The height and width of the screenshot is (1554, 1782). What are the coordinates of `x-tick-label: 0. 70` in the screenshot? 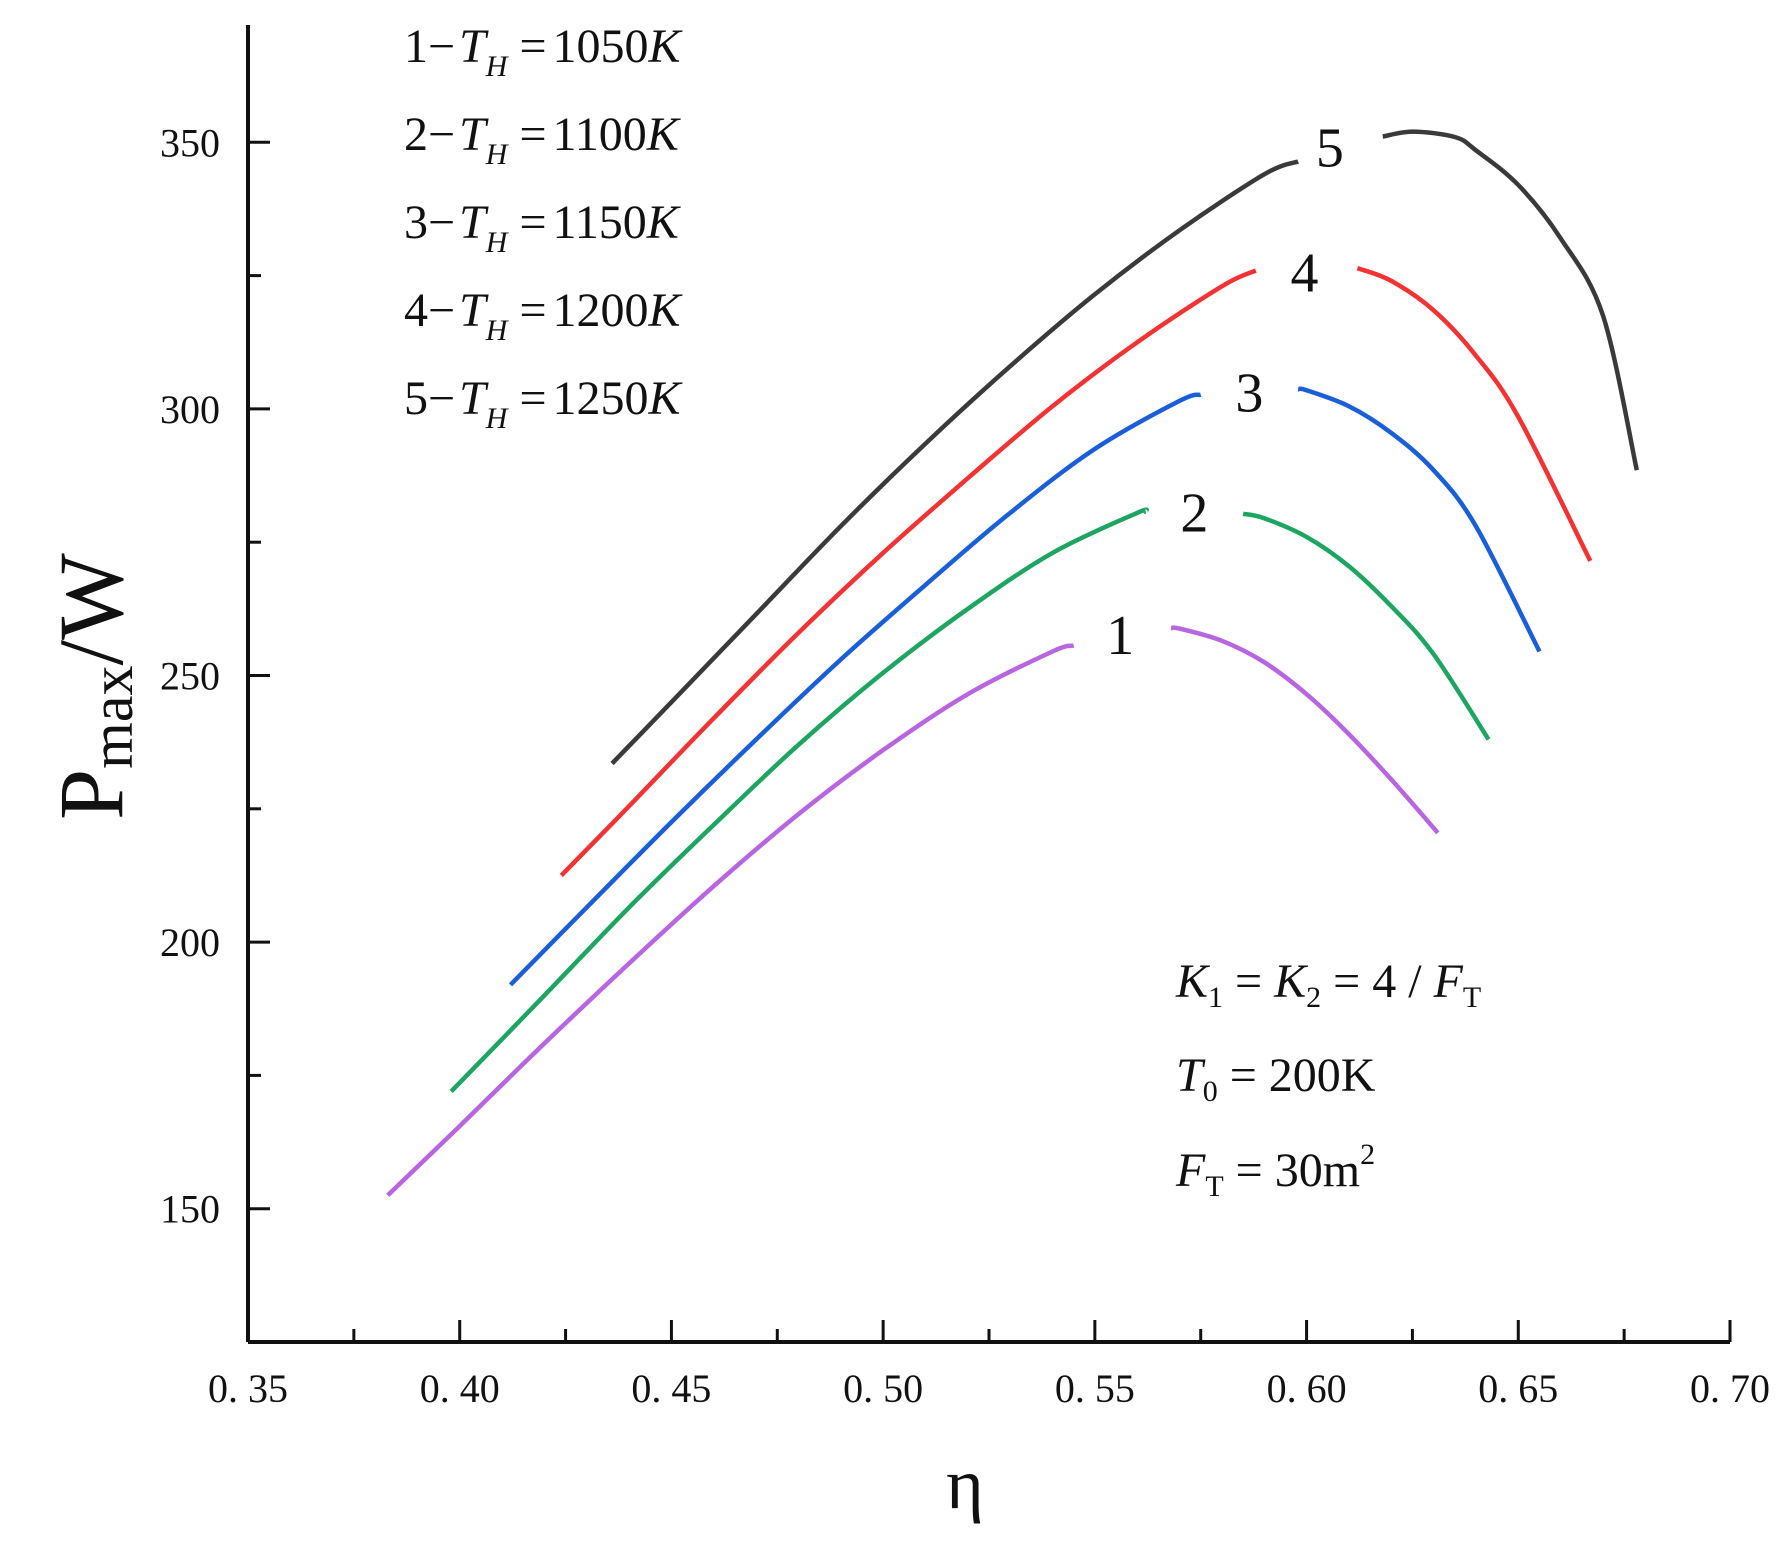 It's located at (1730, 1388).